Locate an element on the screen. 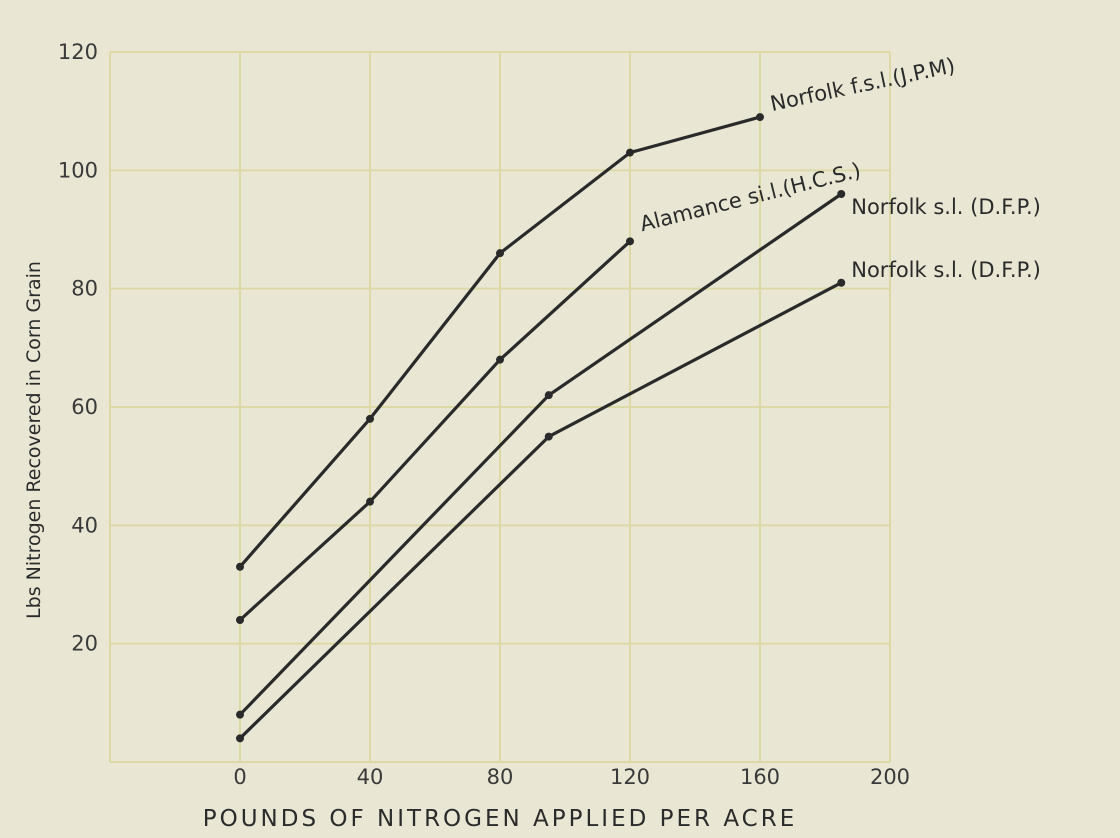 This screenshot has height=838, width=1120. y-tick-label: 40 is located at coordinates (84, 525).